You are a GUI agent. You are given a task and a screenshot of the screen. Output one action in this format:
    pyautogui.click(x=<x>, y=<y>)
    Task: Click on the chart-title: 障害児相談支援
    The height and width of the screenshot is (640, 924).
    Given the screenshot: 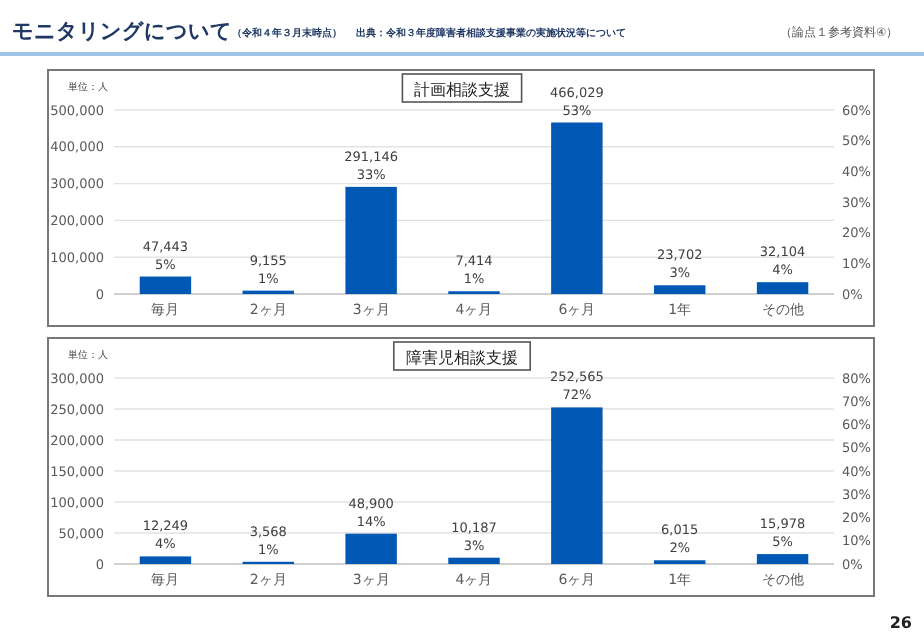 What is the action you would take?
    pyautogui.click(x=462, y=358)
    